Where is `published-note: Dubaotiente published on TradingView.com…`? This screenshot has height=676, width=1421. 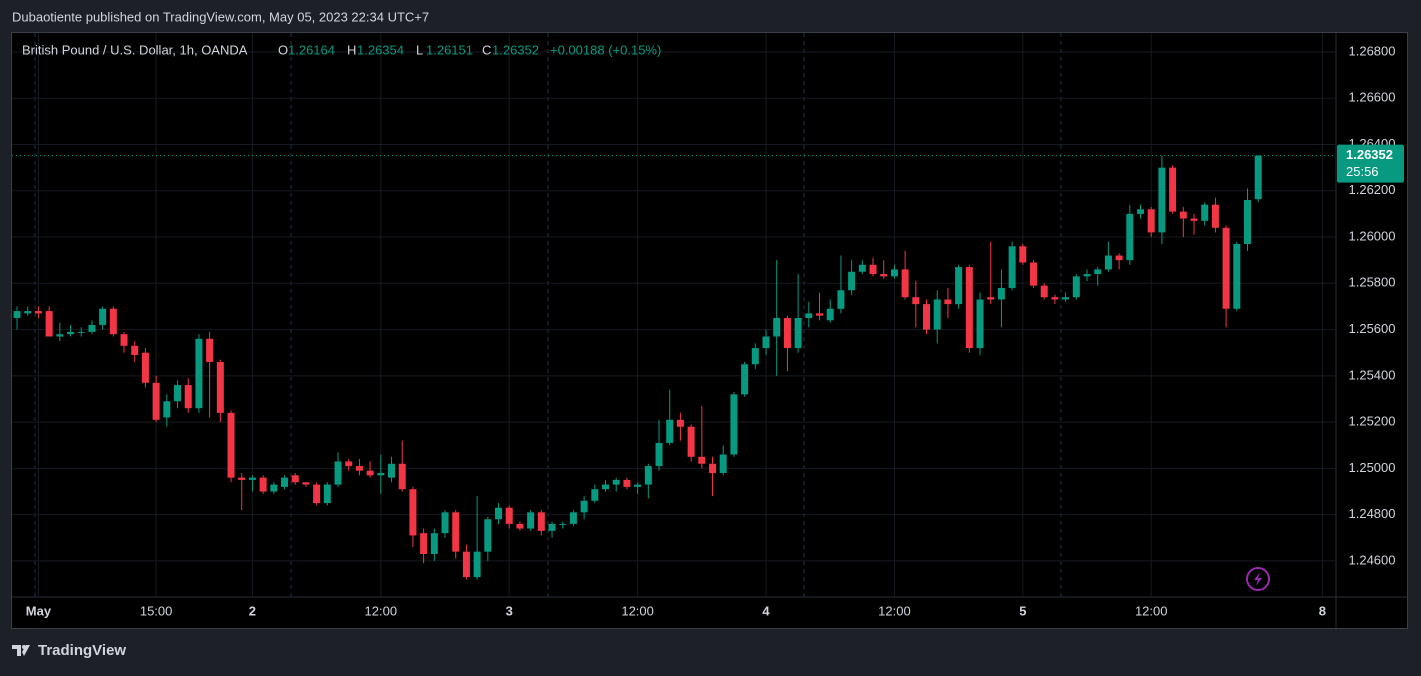 published-note: Dubaotiente published on TradingView.com… is located at coordinates (220, 16).